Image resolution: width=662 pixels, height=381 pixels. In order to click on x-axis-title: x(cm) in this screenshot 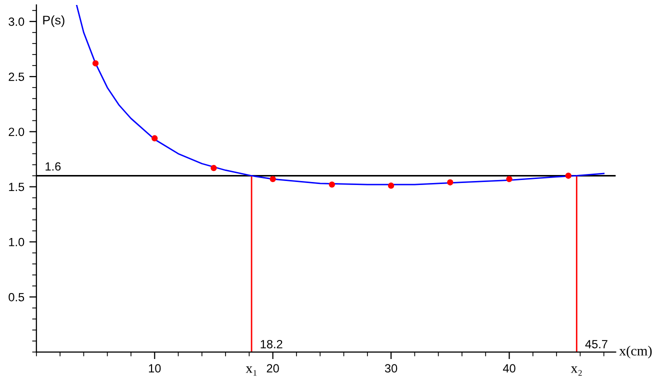, I will do `click(635, 352)`.